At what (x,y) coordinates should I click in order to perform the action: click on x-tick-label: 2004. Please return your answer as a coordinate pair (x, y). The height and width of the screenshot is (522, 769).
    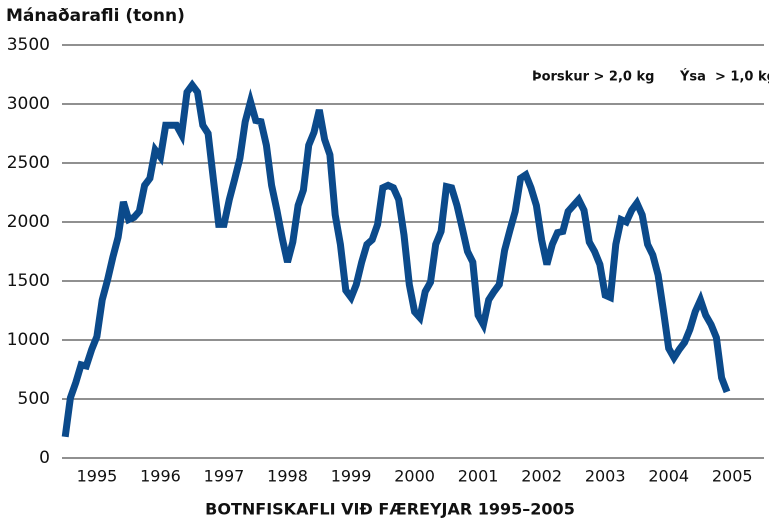
    Looking at the image, I should click on (668, 476).